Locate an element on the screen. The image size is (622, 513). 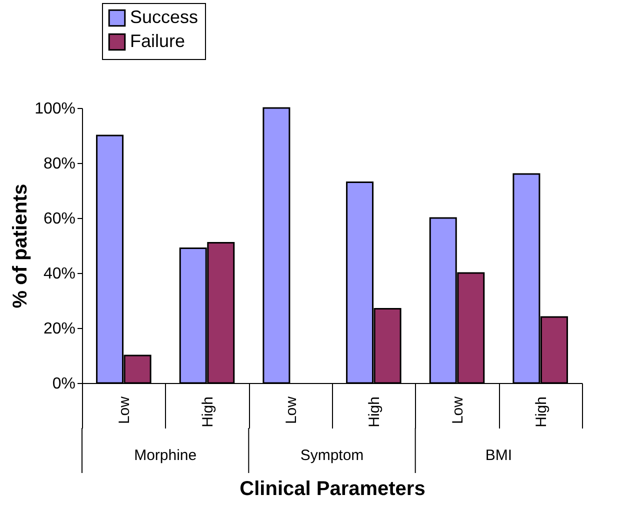
legend-label: Success is located at coordinates (164, 17).